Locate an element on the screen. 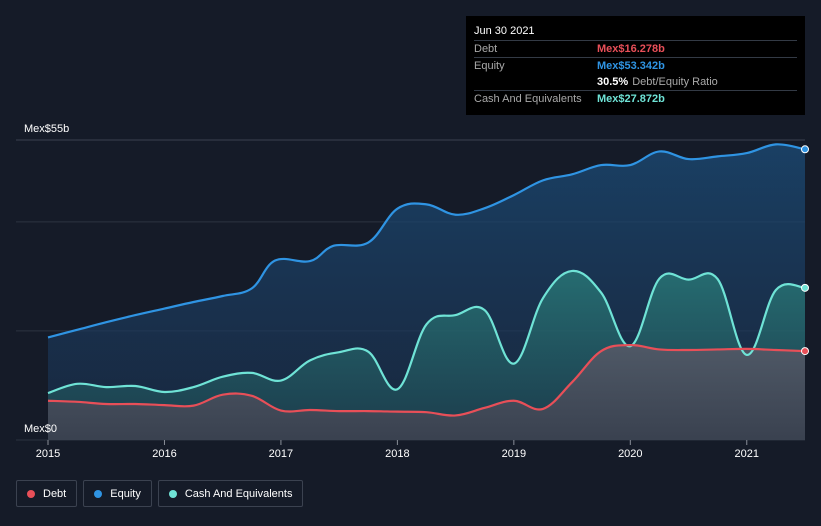 Image resolution: width=821 pixels, height=526 pixels. x-tick-label-2015: 2015 is located at coordinates (48, 454).